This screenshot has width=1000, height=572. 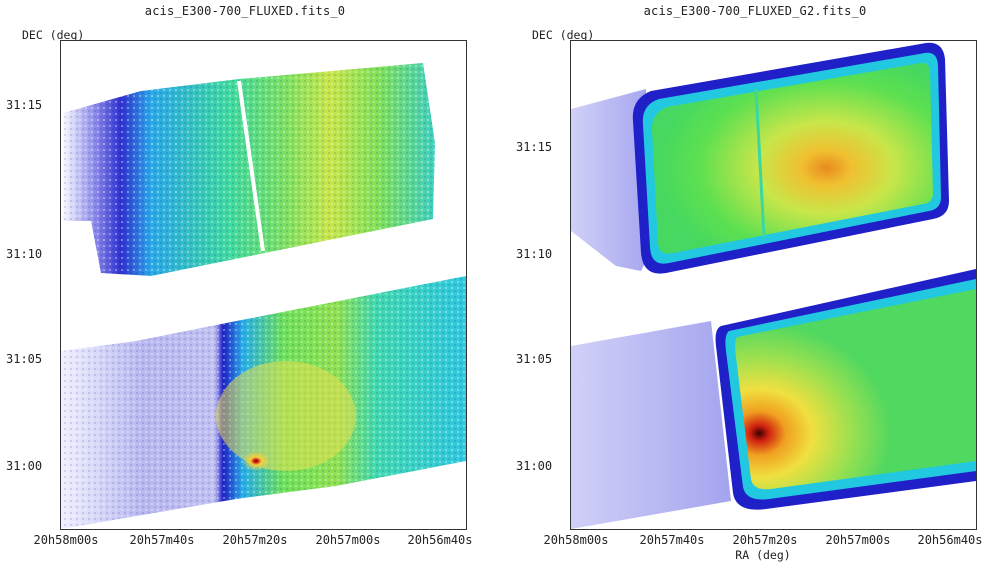 I want to click on right-x-axis-label: RA (deg), so click(x=763, y=555).